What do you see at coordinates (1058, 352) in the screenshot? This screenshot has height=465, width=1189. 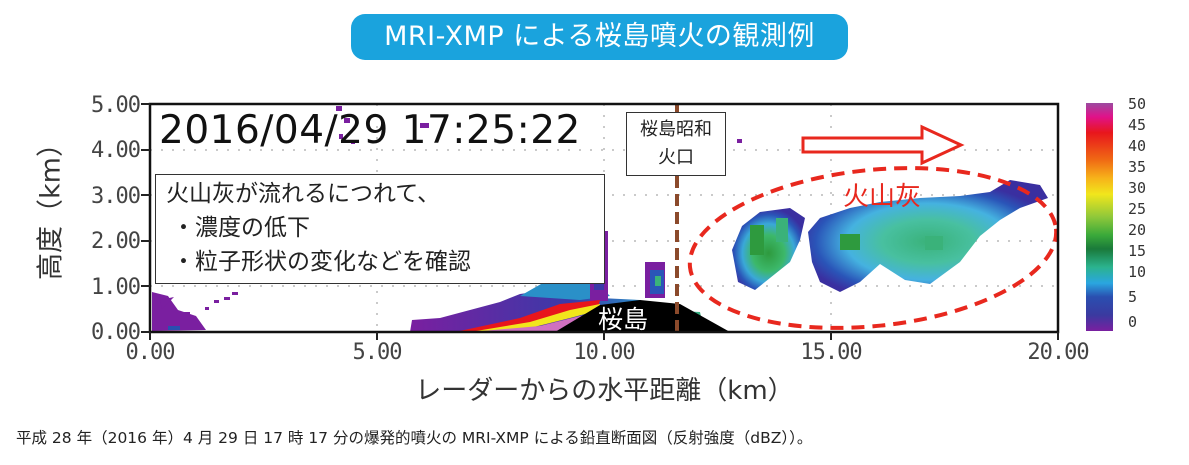 I see `x-tick-20: 20.00` at bounding box center [1058, 352].